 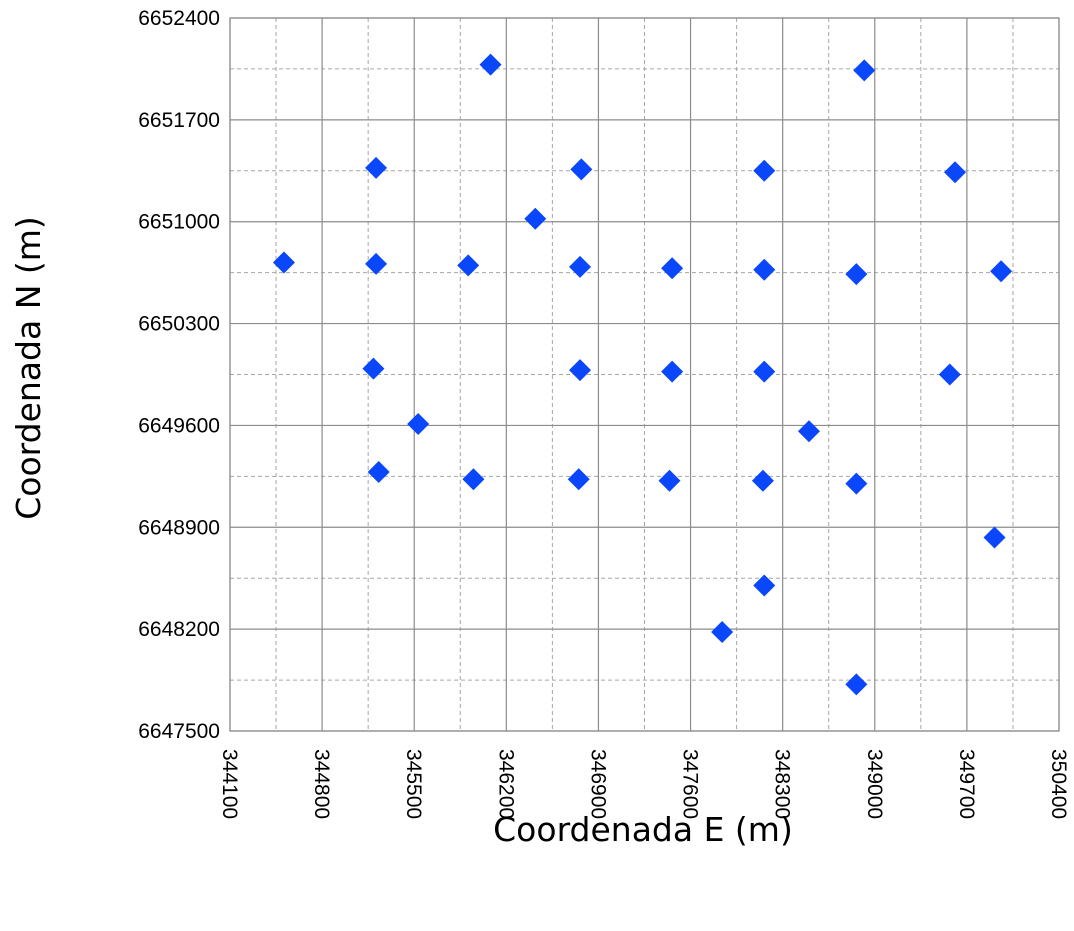 I want to click on x-tick-label: 346900, so click(x=597, y=784).